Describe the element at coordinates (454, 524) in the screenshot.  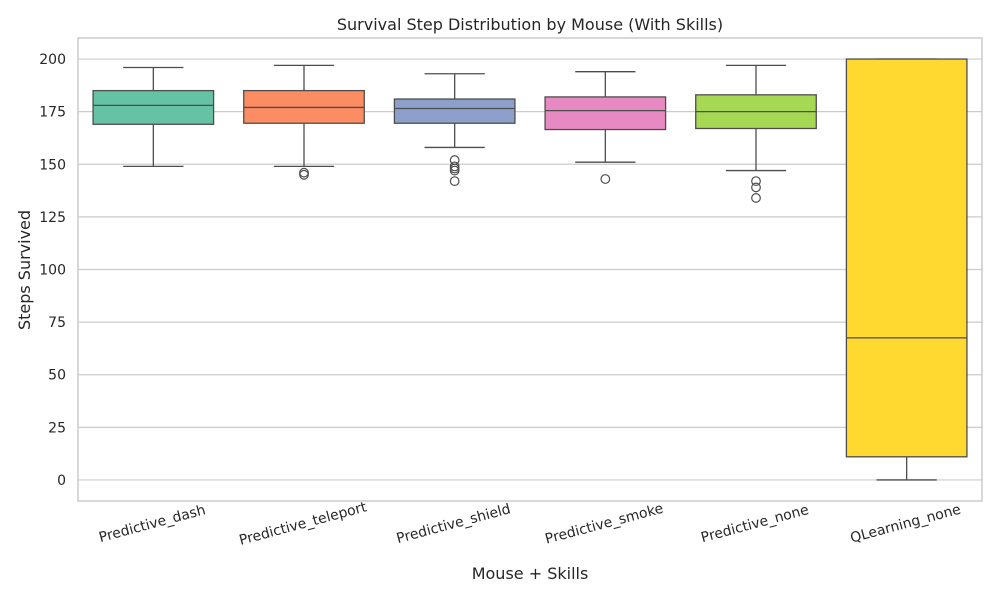
I see `x-tick-label: Predictive_shield` at that location.